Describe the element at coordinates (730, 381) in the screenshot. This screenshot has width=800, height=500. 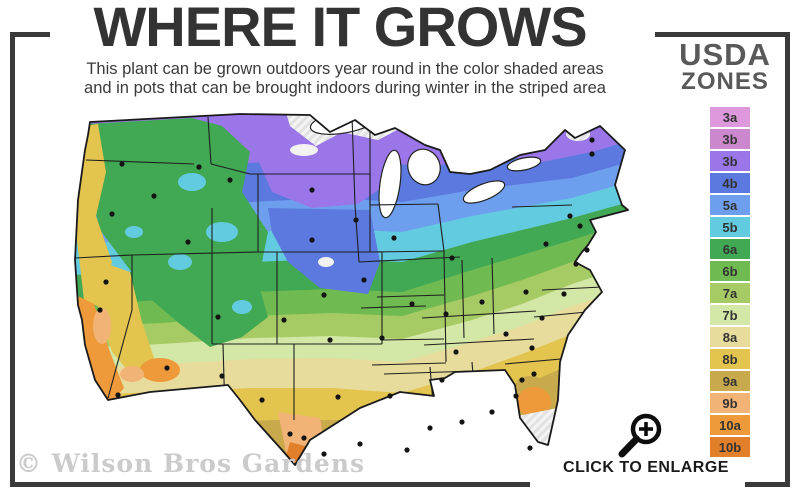
I see `zone-swatch-12: 9a` at that location.